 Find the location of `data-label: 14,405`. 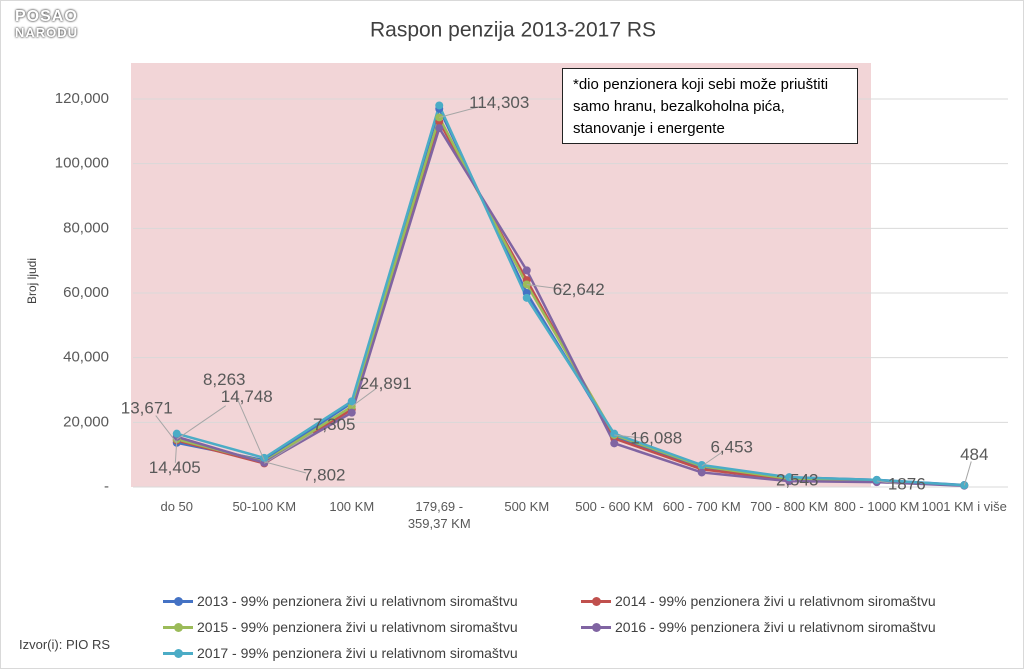

data-label: 14,405 is located at coordinates (175, 467).